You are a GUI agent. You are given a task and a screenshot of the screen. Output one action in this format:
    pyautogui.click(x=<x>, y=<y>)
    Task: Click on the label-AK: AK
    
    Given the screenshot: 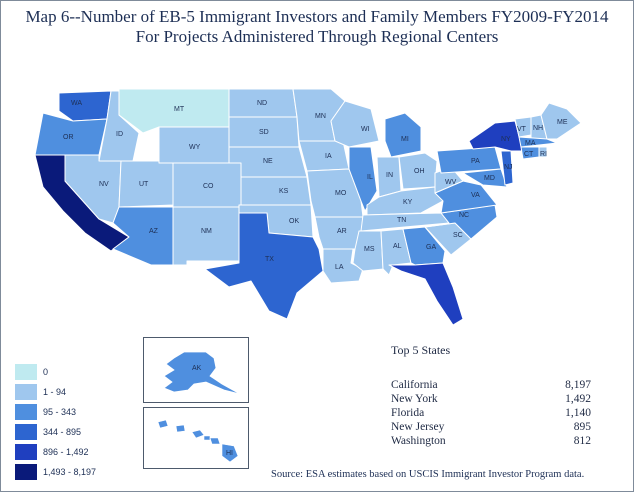 What is the action you would take?
    pyautogui.click(x=197, y=368)
    